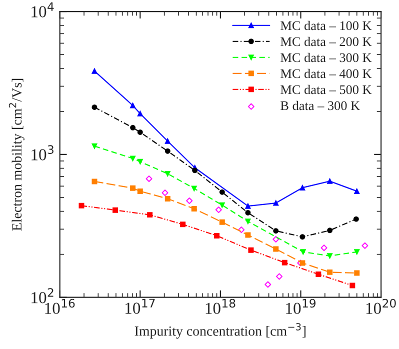 The width and height of the screenshot is (399, 349). What do you see at coordinates (43, 10) in the screenshot?
I see `y-tick-label: 10$^{4}$` at bounding box center [43, 10].